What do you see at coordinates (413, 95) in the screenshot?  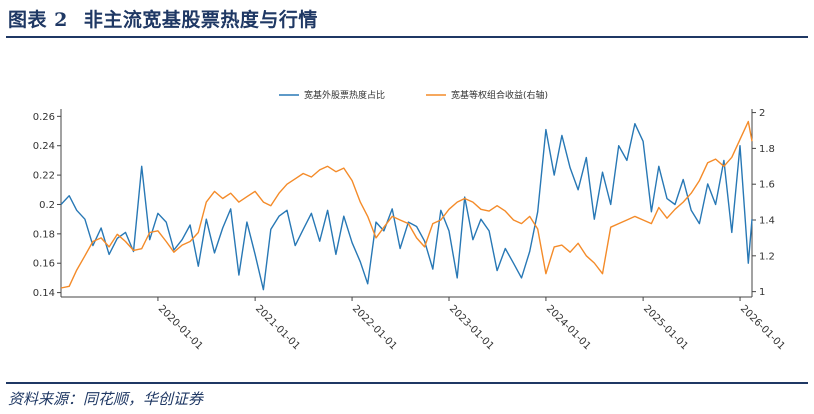 I see `chart-legend: 宽基外股票热度占比 宽基等权组合收益(右轴)` at bounding box center [413, 95].